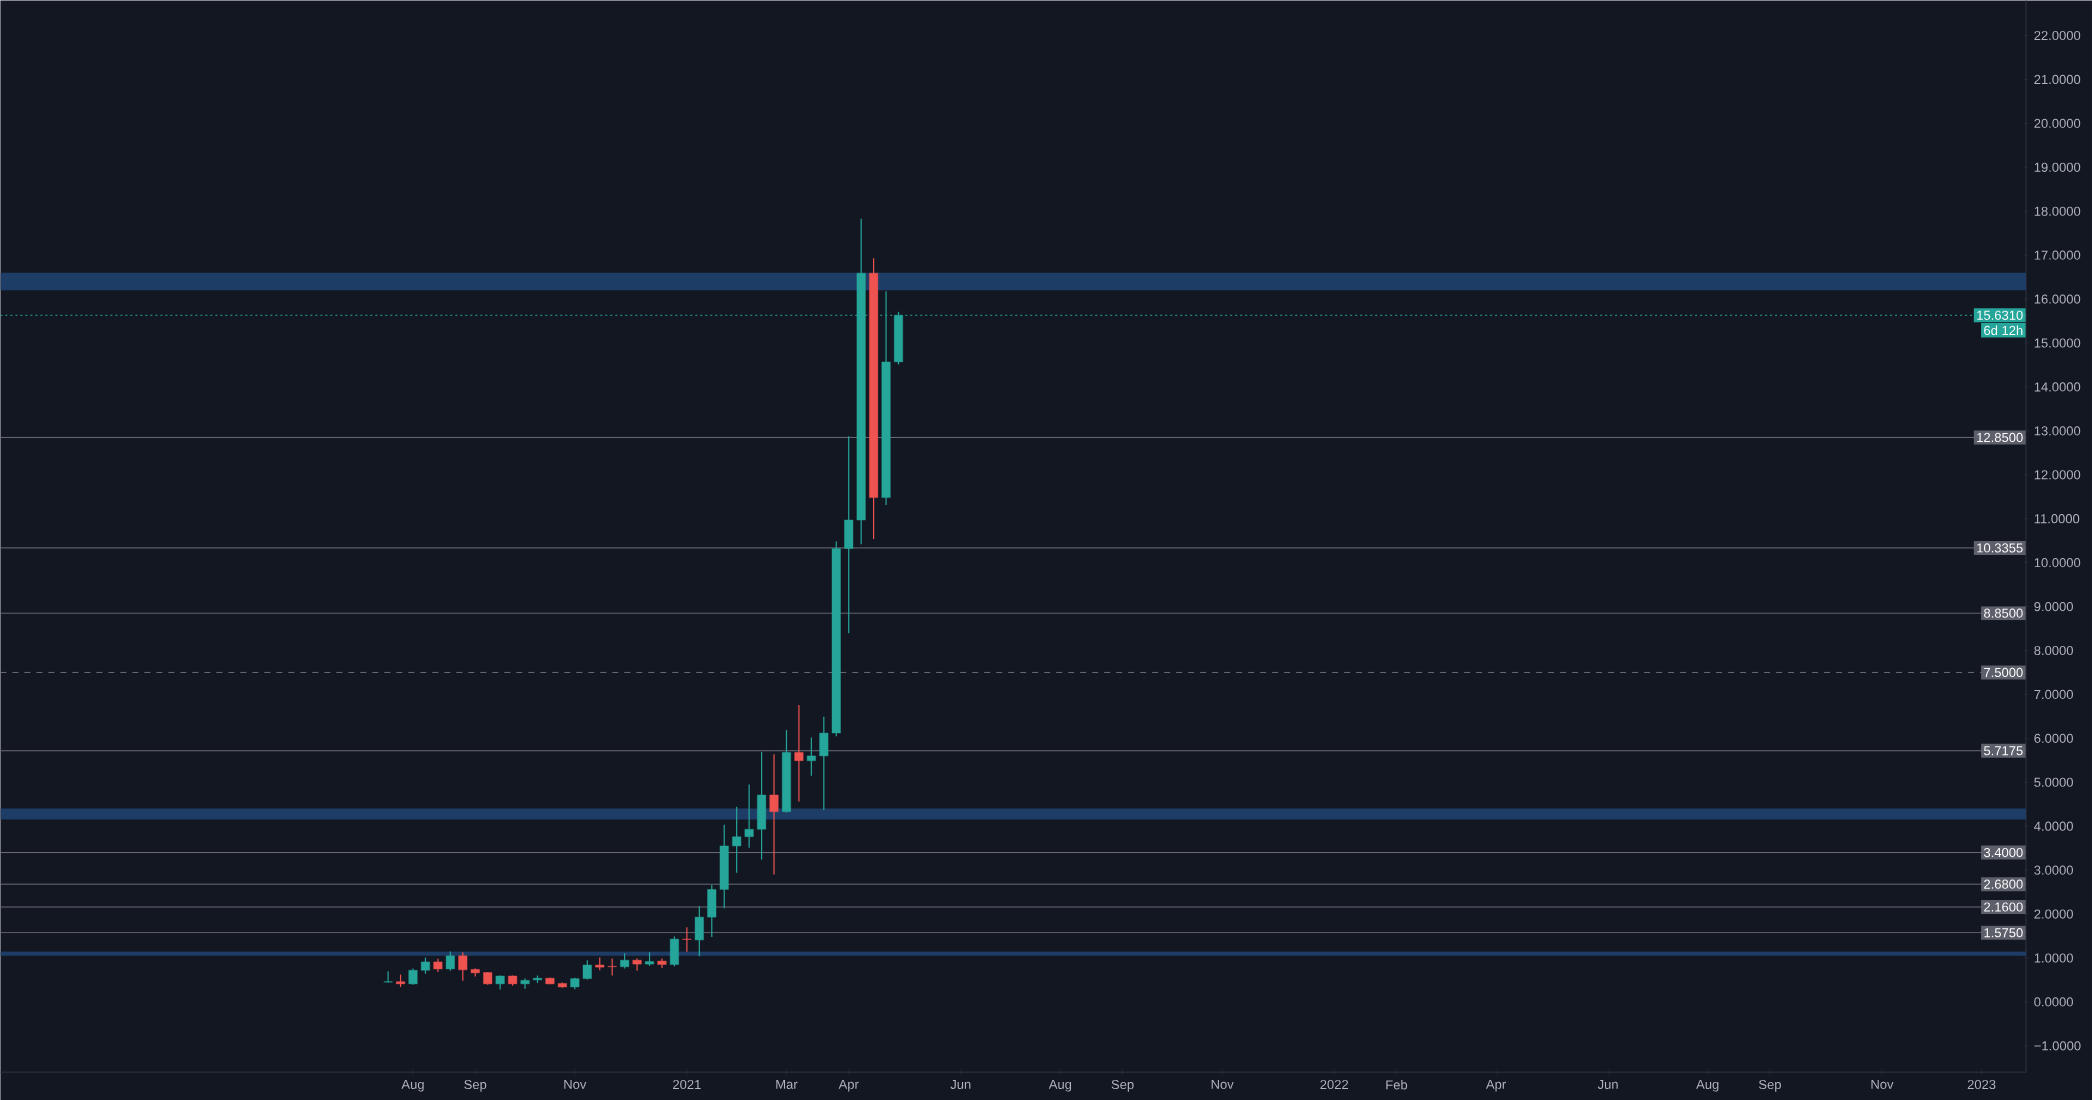  What do you see at coordinates (2053, 738) in the screenshot?
I see `y-tick-label: 6.0000` at bounding box center [2053, 738].